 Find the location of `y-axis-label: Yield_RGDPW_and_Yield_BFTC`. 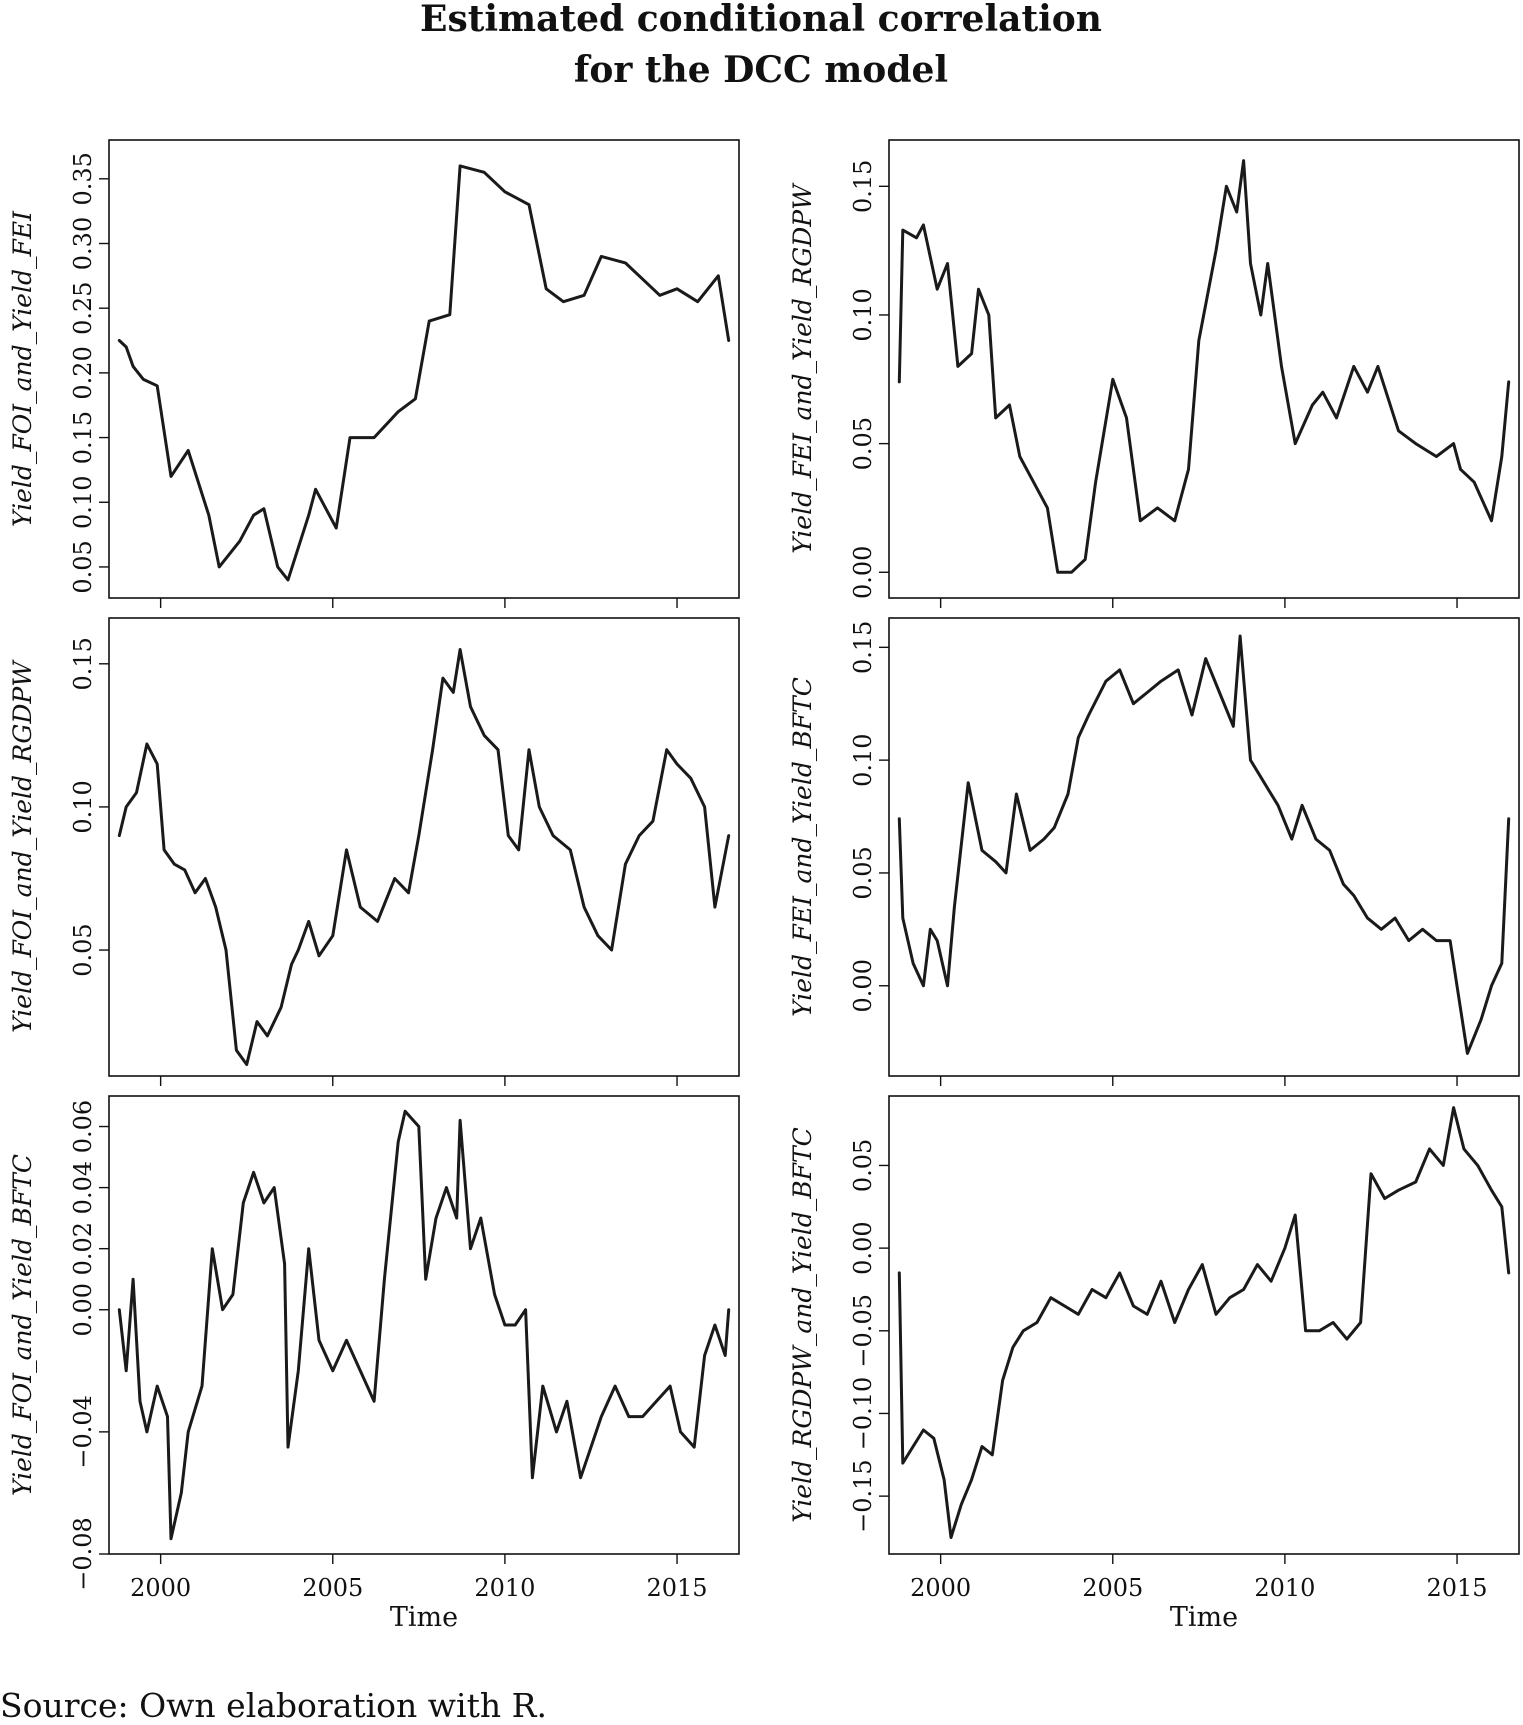

y-axis-label: Yield_RGDPW_and_Yield_BFTC is located at coordinates (802, 1325).